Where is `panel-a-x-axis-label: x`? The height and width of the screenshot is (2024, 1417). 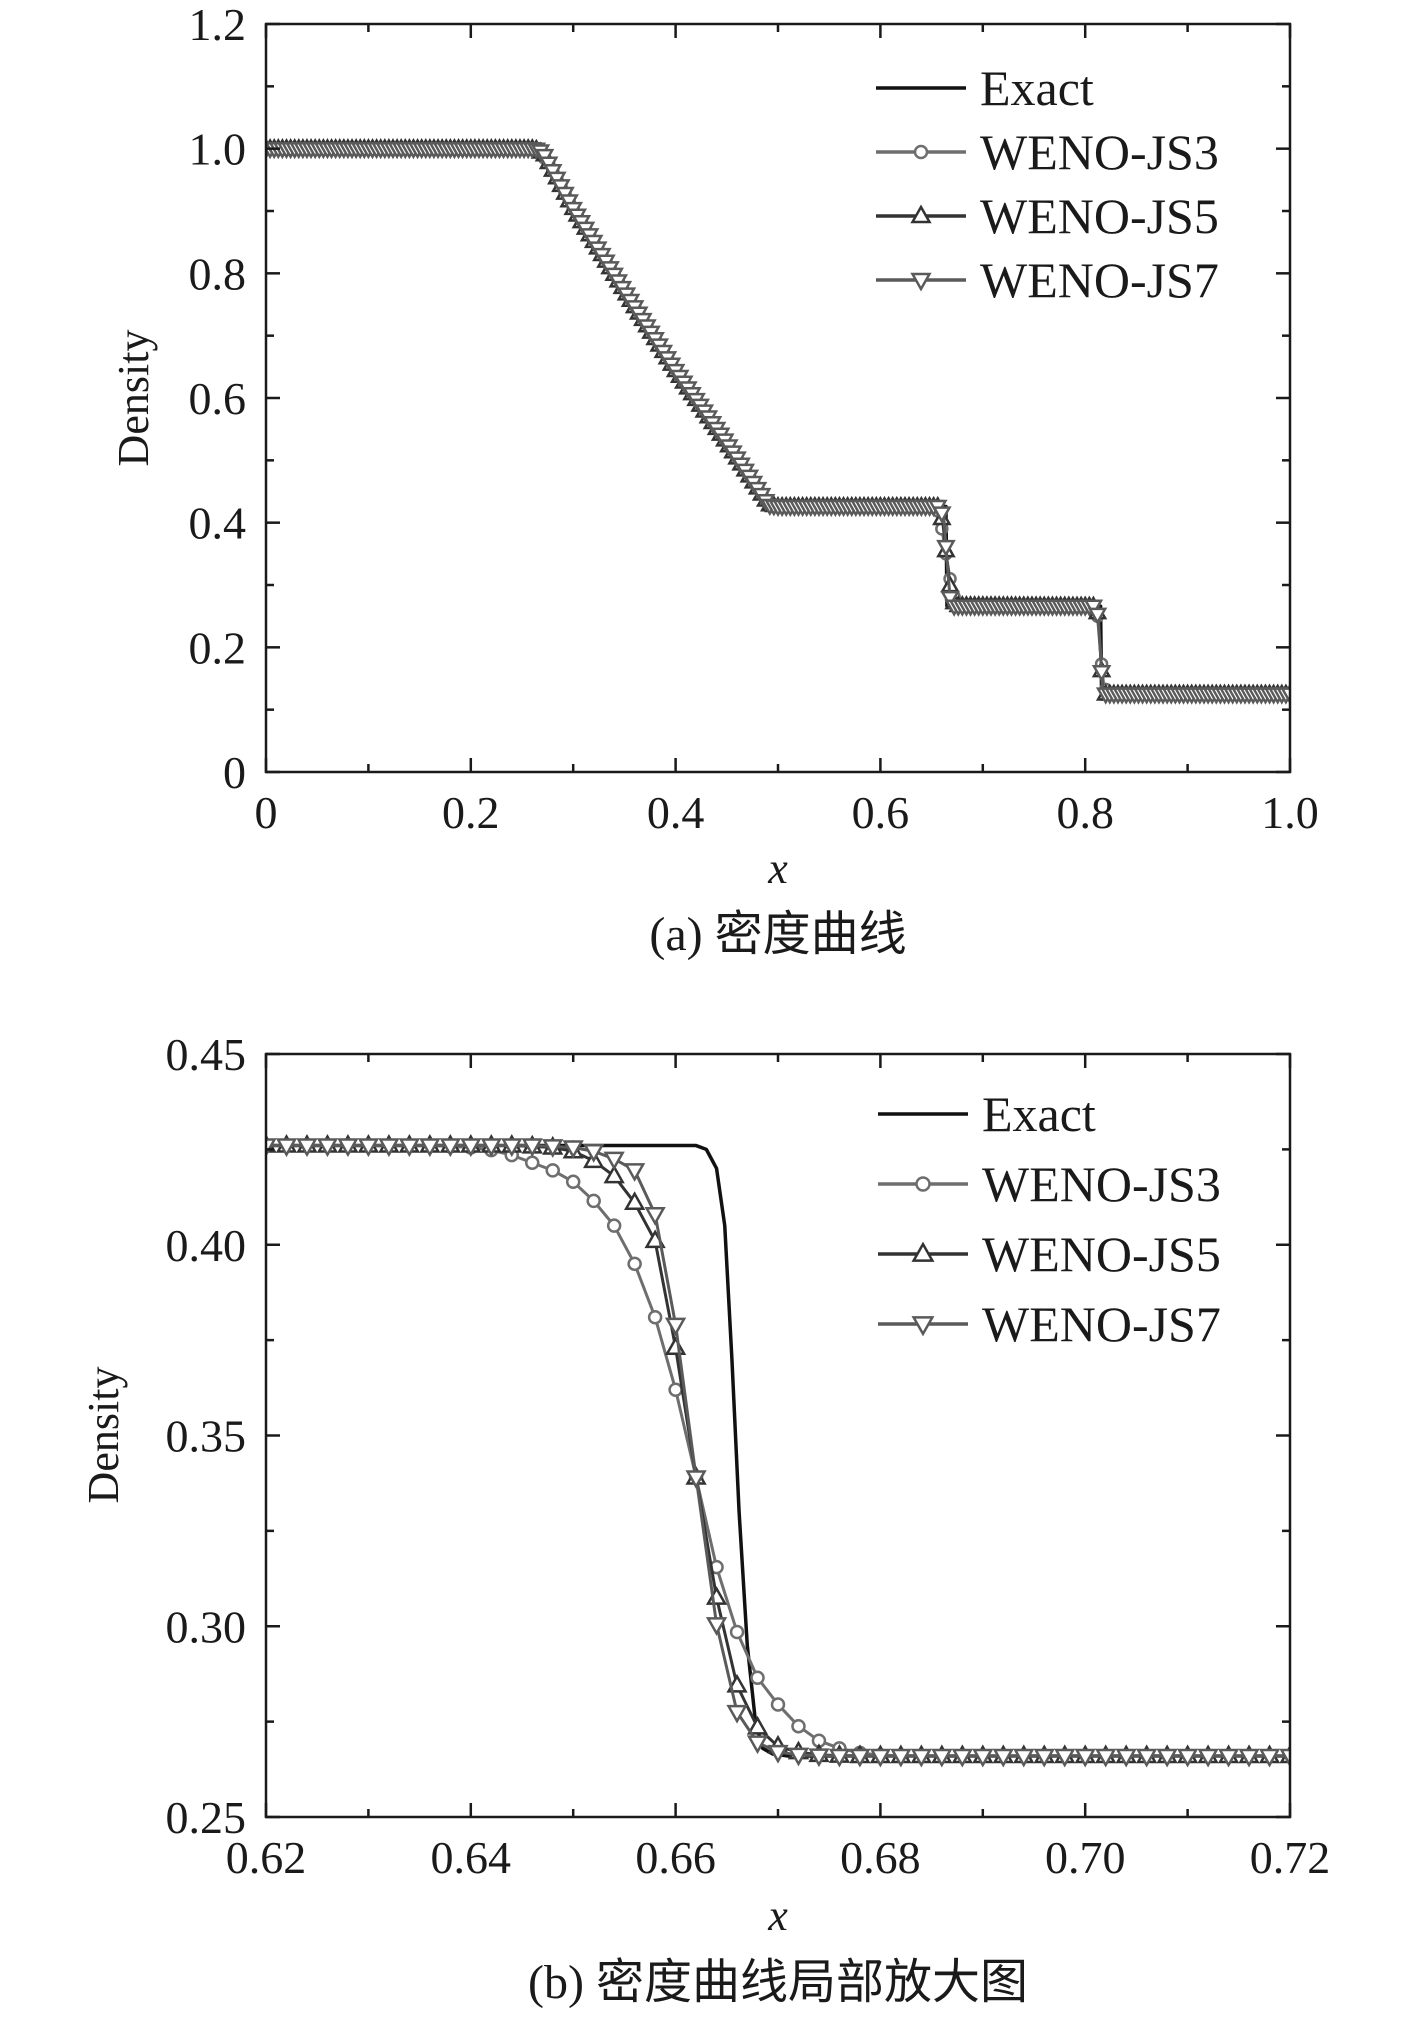
panel-a-x-axis-label: x is located at coordinates (777, 868).